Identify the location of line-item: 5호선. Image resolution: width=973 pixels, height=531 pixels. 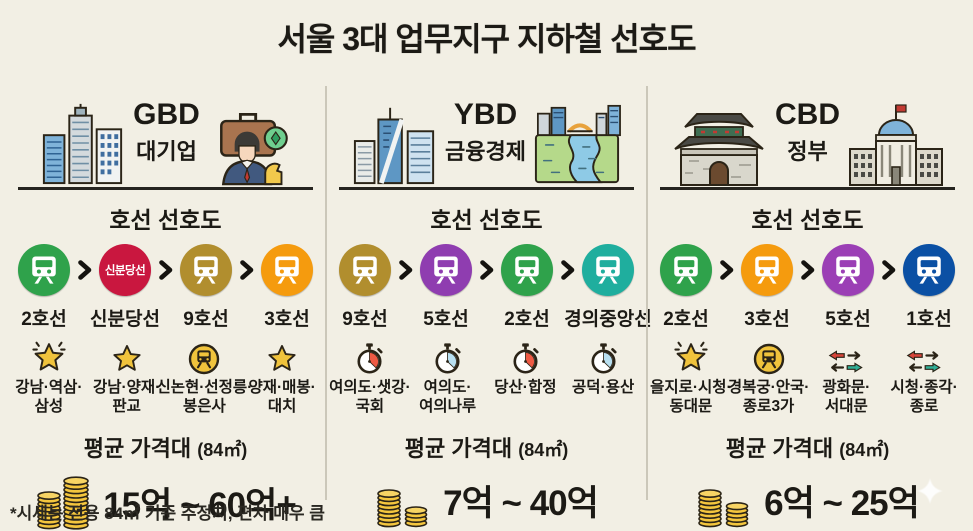
(848, 287).